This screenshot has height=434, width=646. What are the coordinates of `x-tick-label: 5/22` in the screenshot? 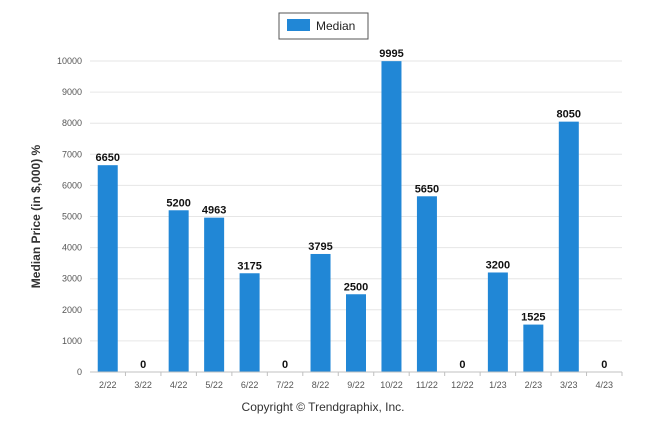 It's located at (214, 385).